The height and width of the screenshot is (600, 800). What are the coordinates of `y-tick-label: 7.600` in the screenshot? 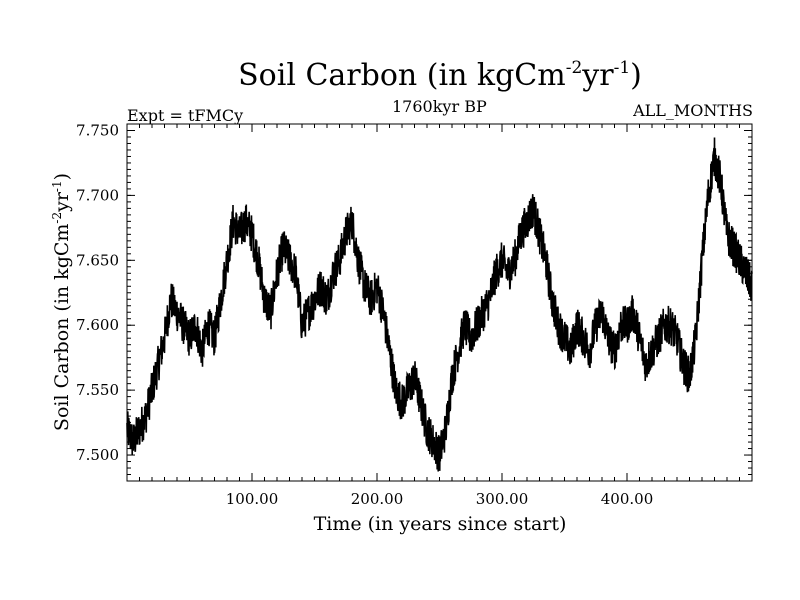 It's located at (97, 325).